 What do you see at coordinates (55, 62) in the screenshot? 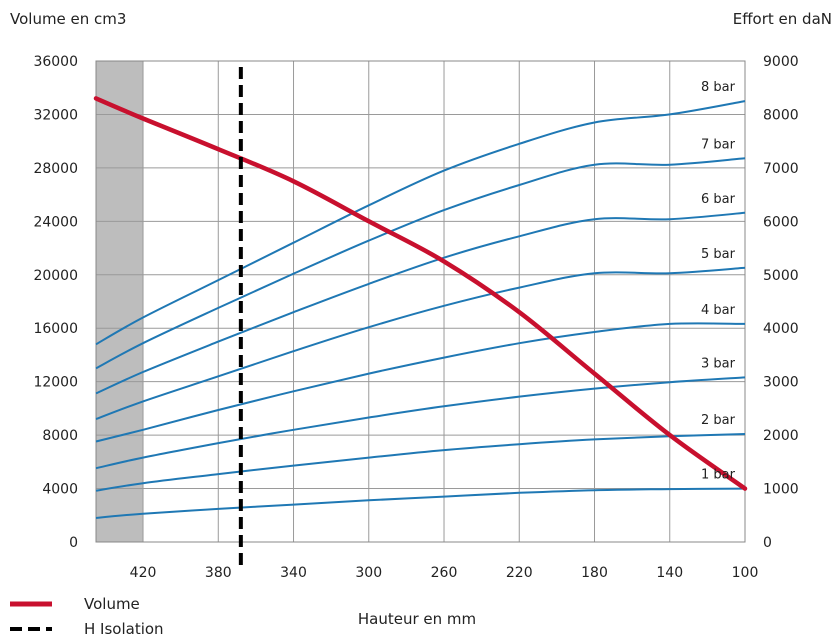
I see `y-left-tick-36000: 36000` at bounding box center [55, 62].